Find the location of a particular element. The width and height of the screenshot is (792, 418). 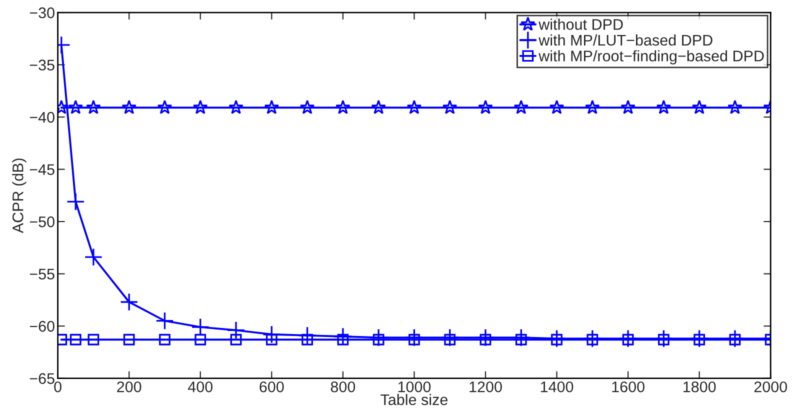

legend-label: with MP/root−finding−based DPD is located at coordinates (651, 57).